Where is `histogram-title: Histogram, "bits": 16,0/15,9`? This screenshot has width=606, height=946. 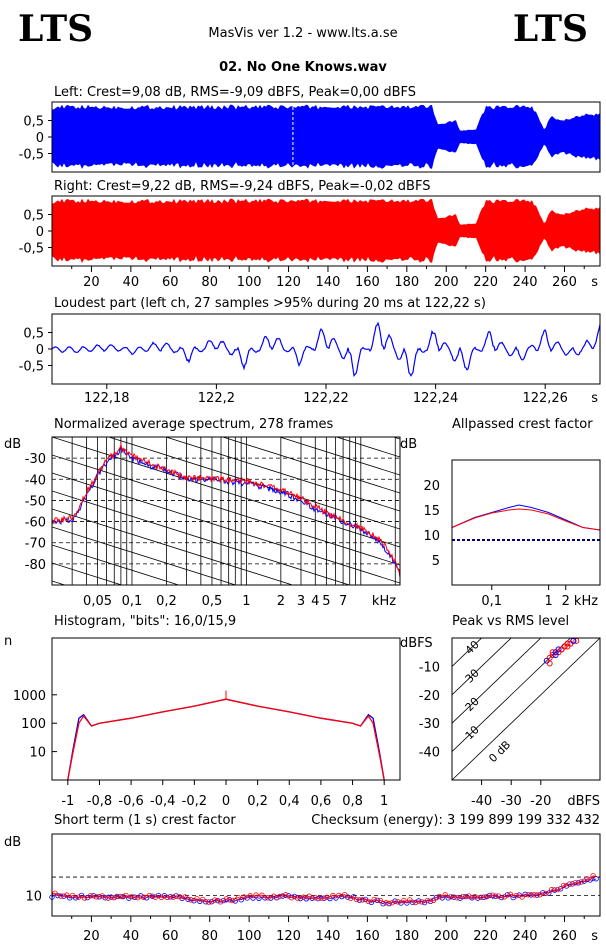
histogram-title: Histogram, "bits": 16,0/15,9 is located at coordinates (145, 621).